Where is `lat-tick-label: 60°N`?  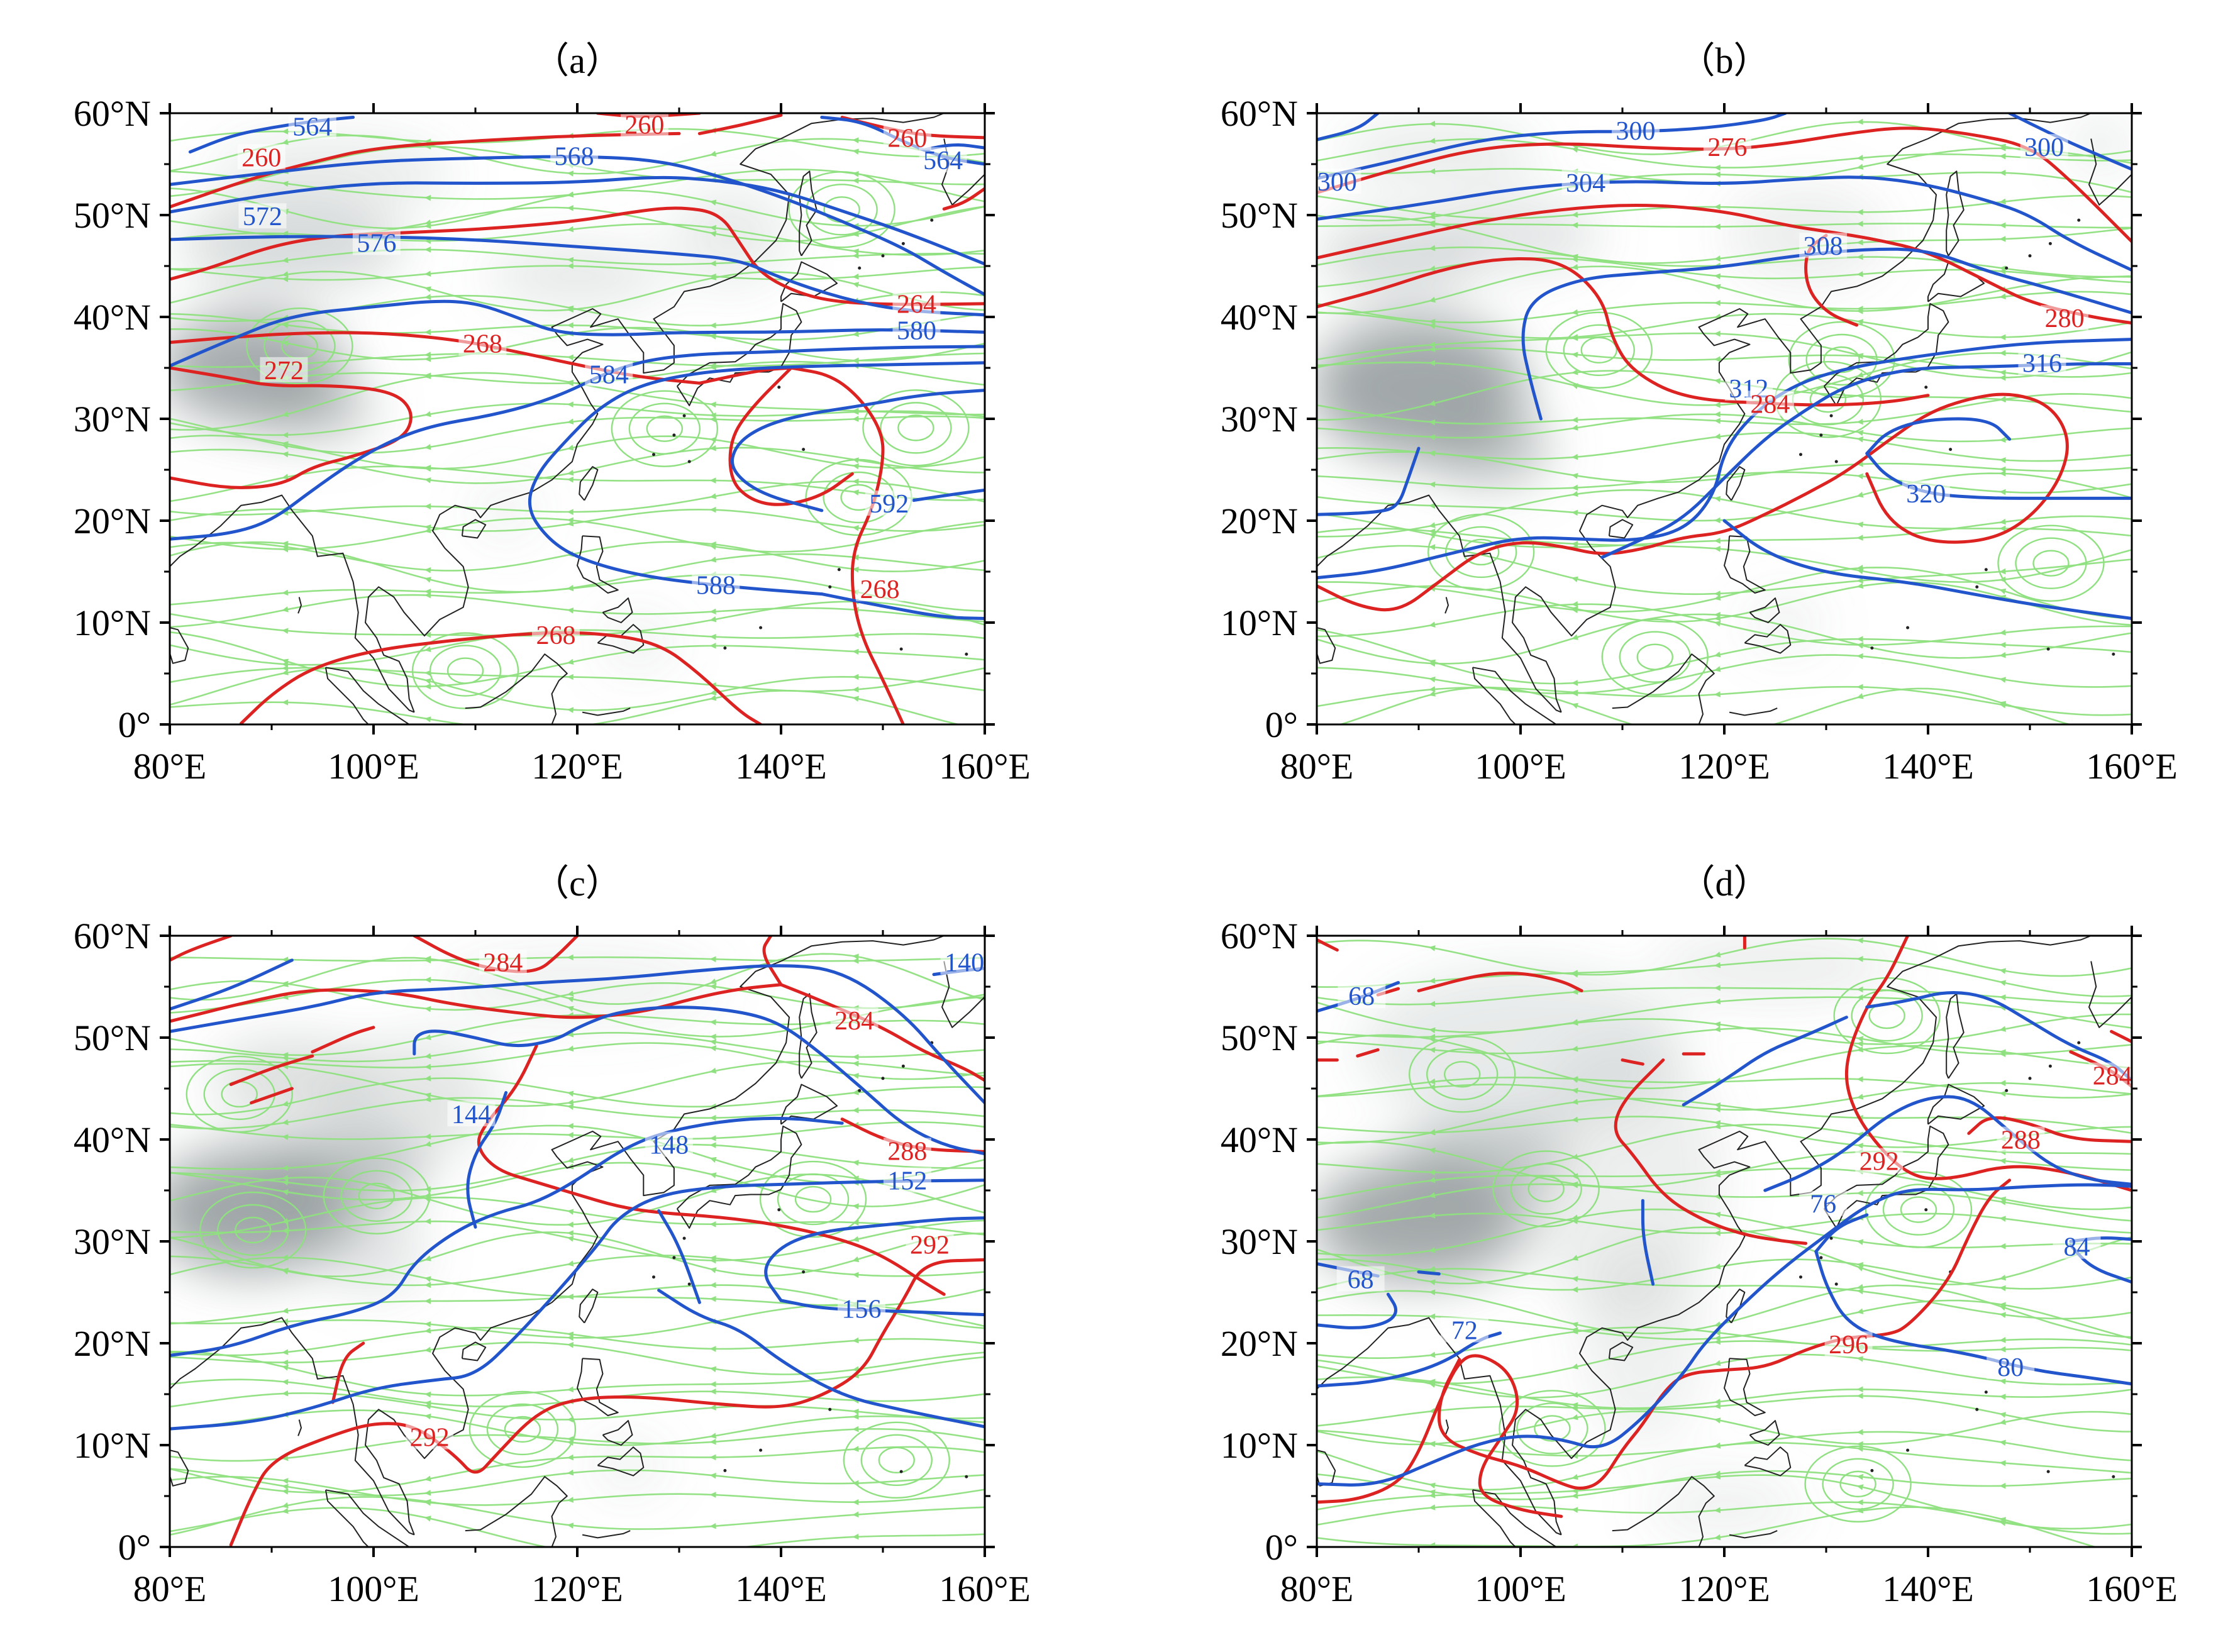
lat-tick-label: 60°N is located at coordinates (1259, 936).